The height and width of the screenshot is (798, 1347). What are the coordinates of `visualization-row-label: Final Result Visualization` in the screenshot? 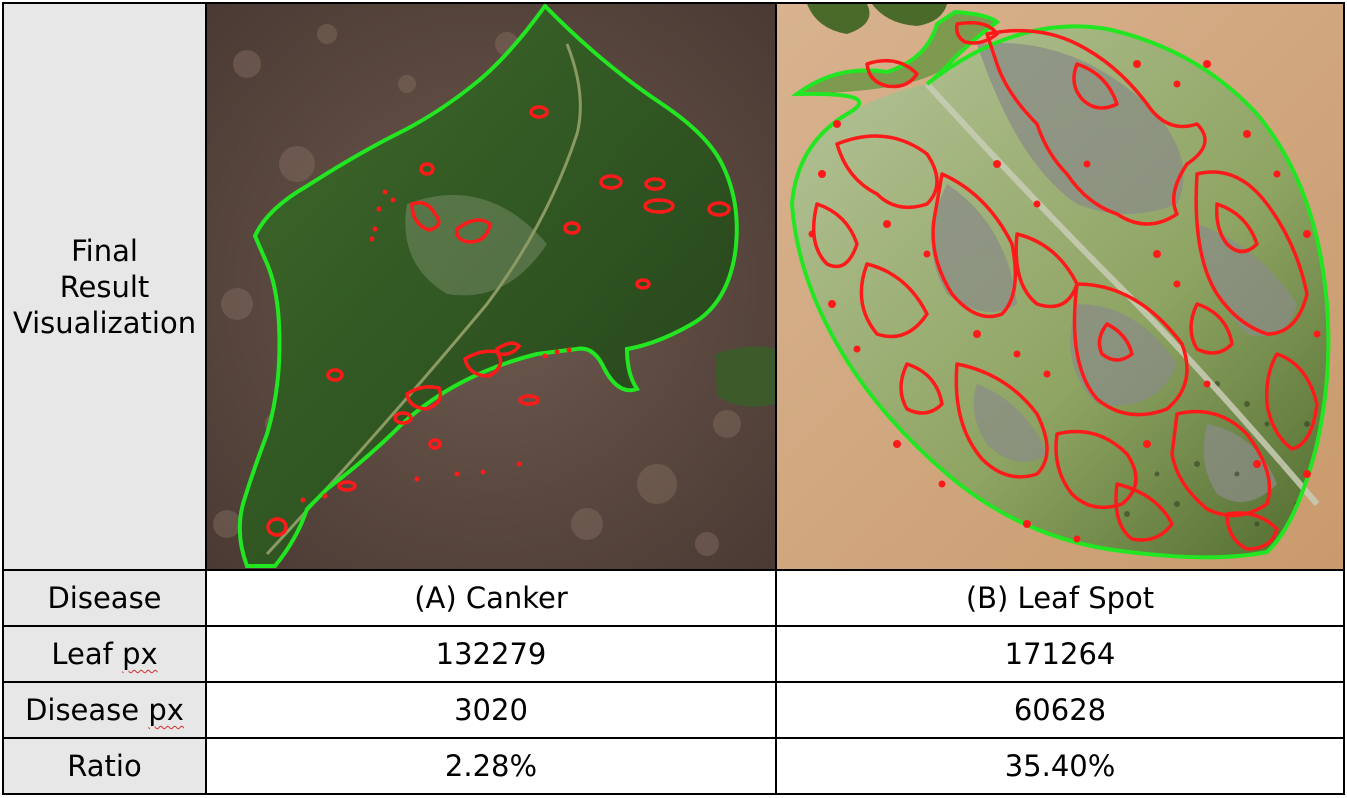 It's located at (104, 286).